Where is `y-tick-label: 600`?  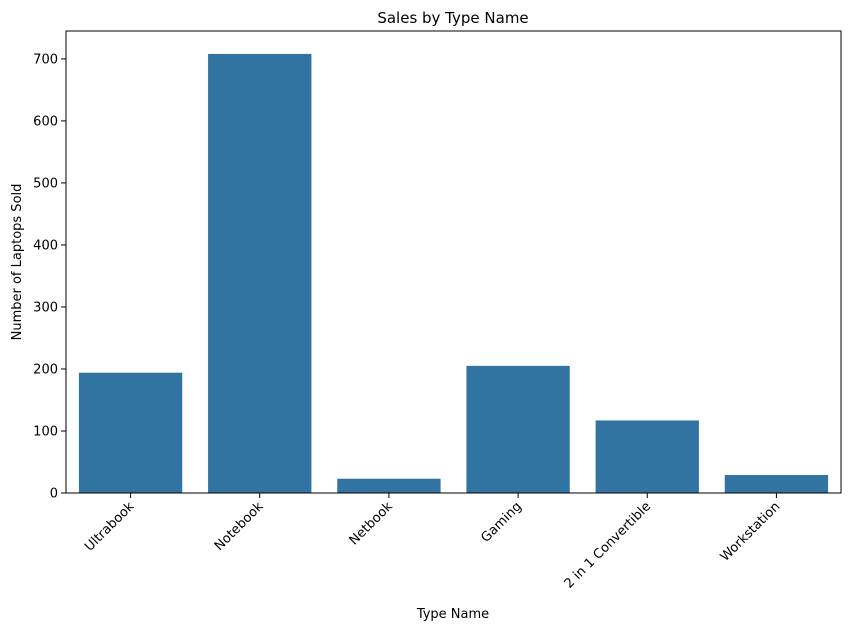
y-tick-label: 600 is located at coordinates (45, 121).